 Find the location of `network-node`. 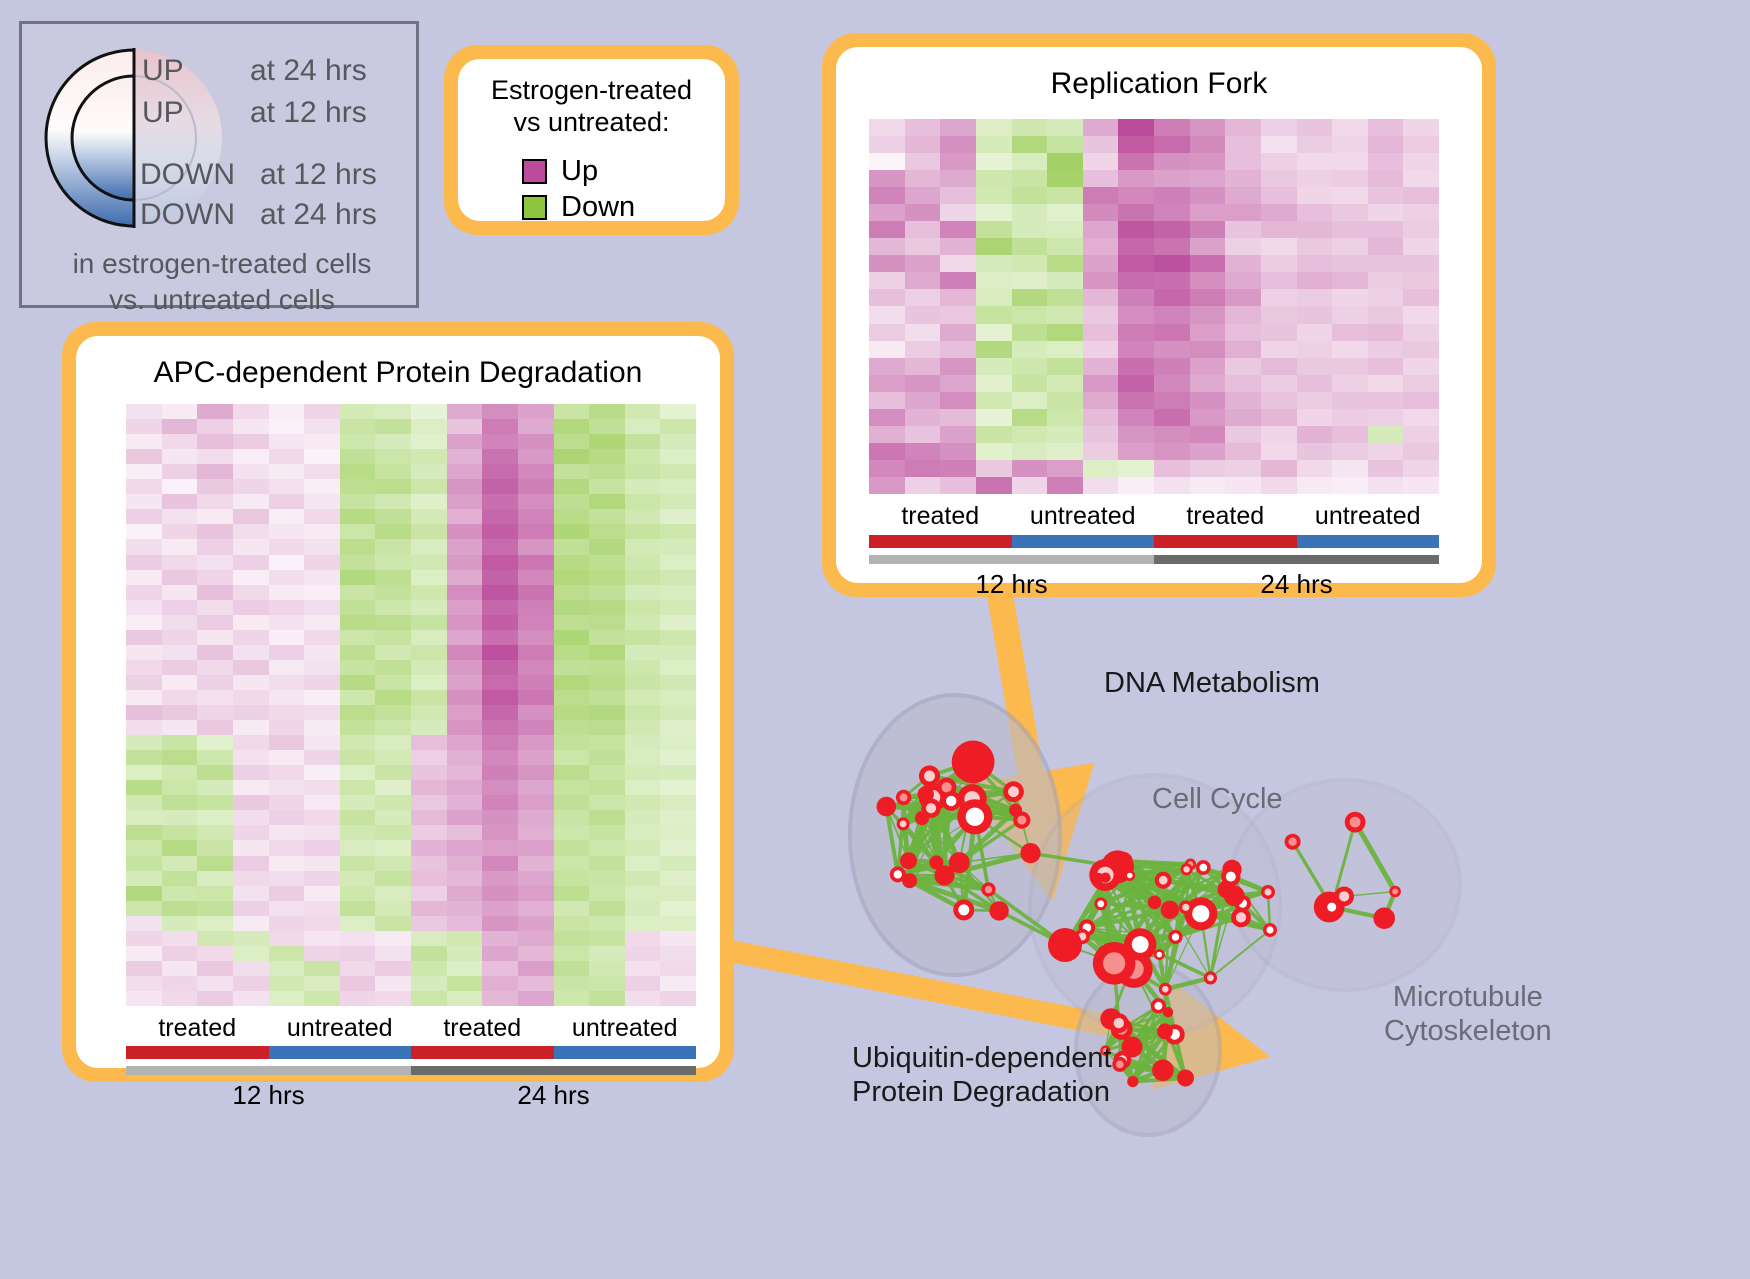

network-node is located at coordinates (936, 862).